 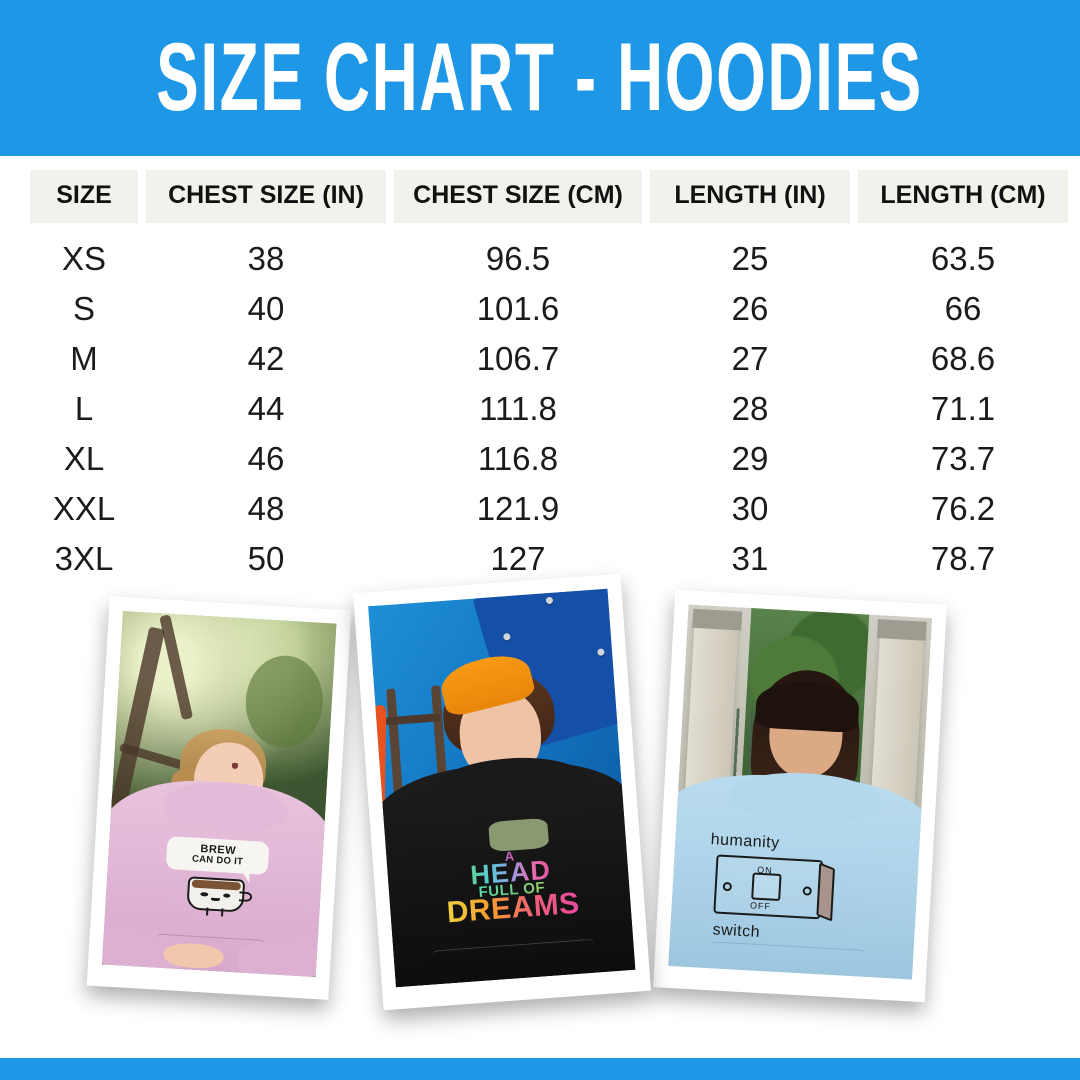 I want to click on photo-card-blue-hoodie: humanity ON OFF switch, so click(x=800, y=796).